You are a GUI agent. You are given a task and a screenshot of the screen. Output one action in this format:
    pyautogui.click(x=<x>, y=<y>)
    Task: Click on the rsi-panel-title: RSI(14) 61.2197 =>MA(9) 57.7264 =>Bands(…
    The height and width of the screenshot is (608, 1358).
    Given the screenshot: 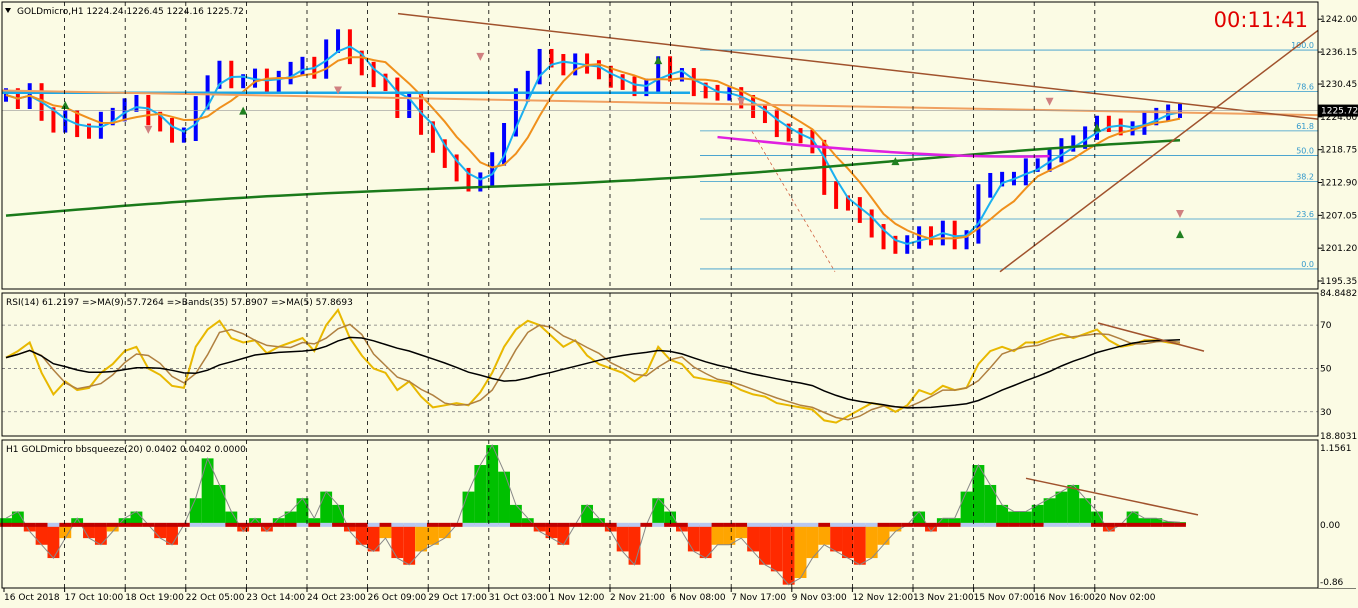 What is the action you would take?
    pyautogui.click(x=179, y=303)
    